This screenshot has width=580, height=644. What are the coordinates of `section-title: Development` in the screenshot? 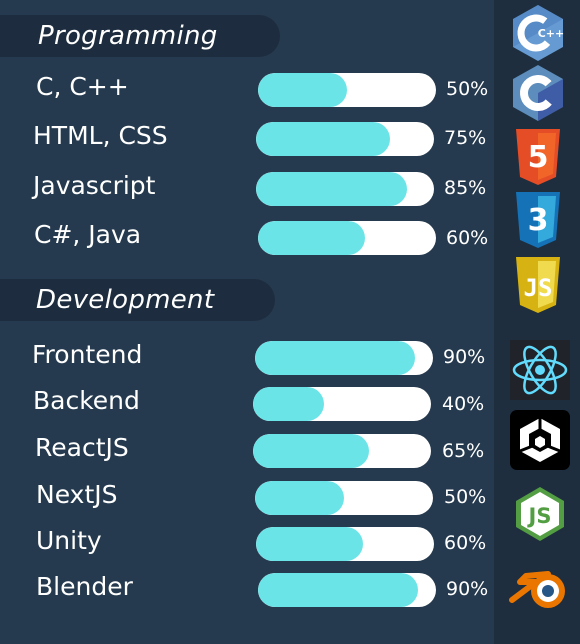 It's located at (125, 300).